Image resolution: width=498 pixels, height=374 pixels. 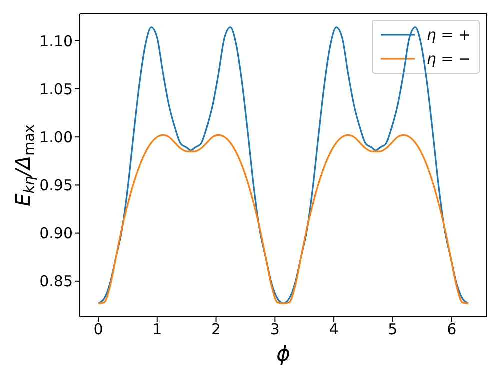 I want to click on x-tick-label: 3, so click(x=275, y=329).